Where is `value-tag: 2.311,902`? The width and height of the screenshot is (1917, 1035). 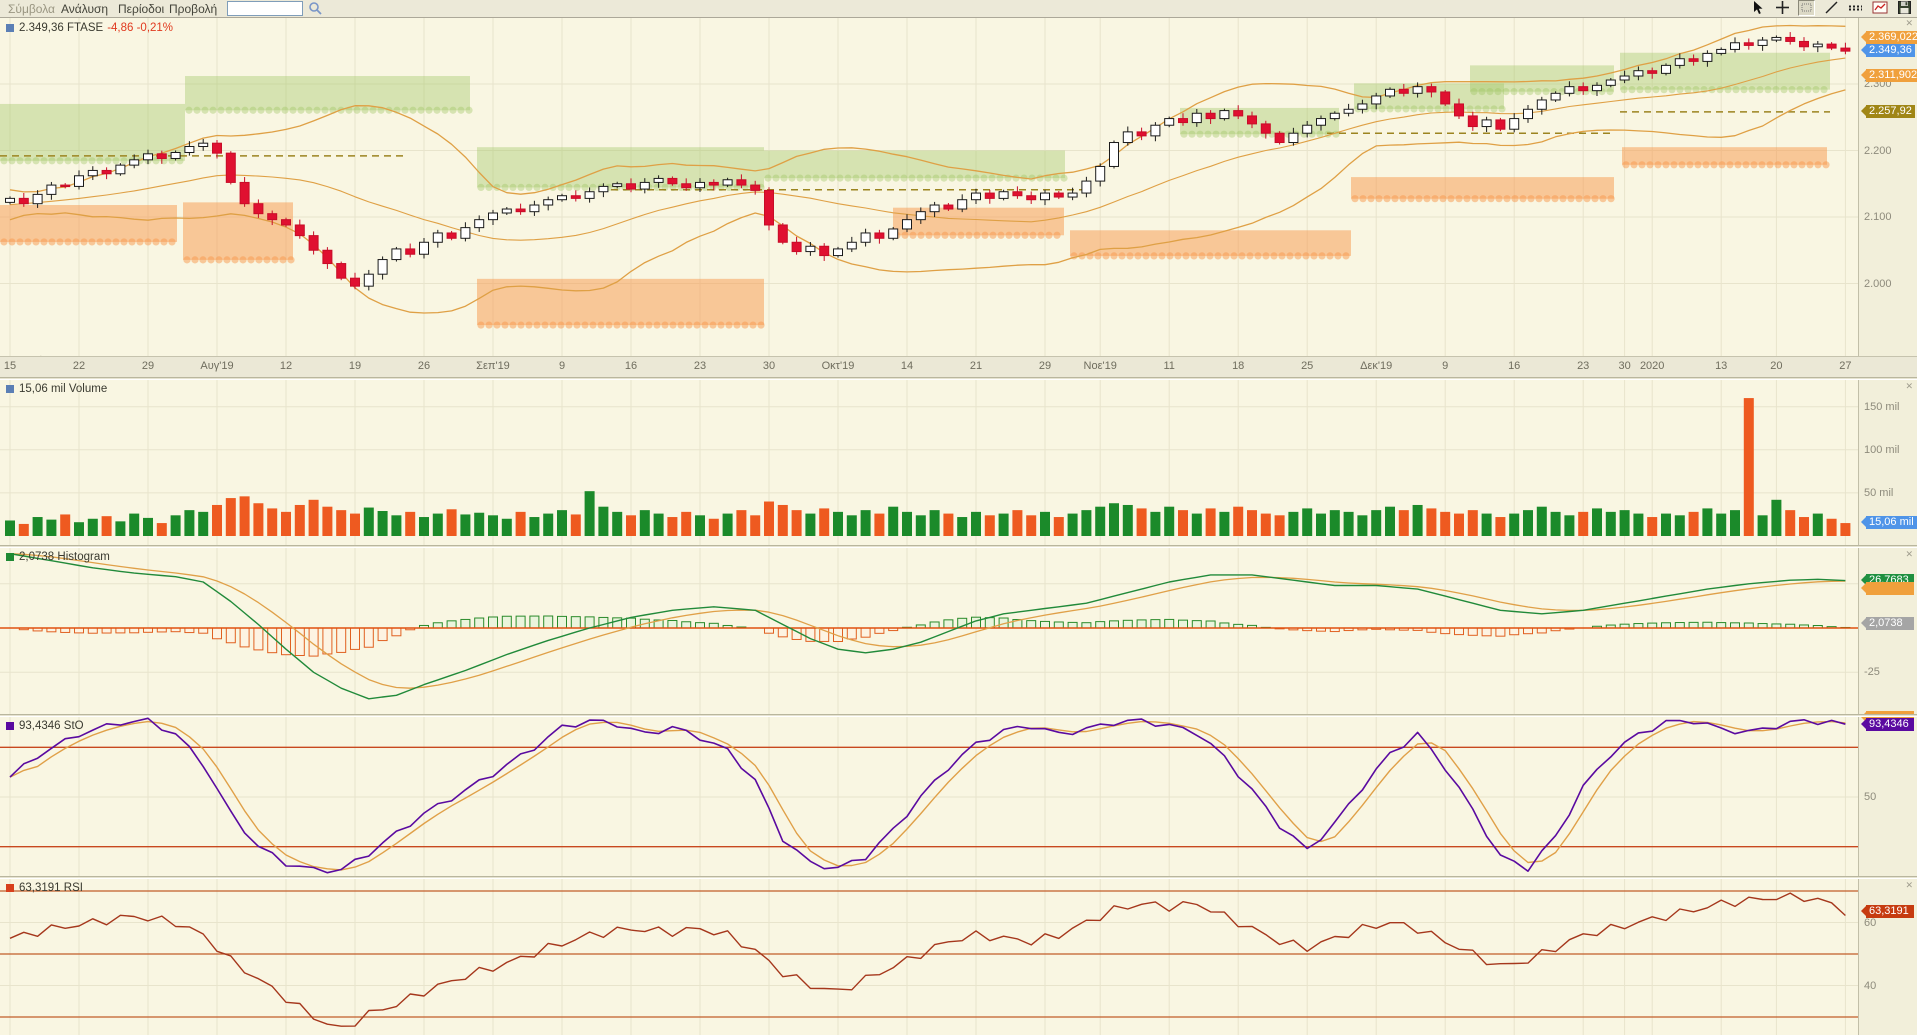
value-tag: 2.311,902 is located at coordinates (1889, 76).